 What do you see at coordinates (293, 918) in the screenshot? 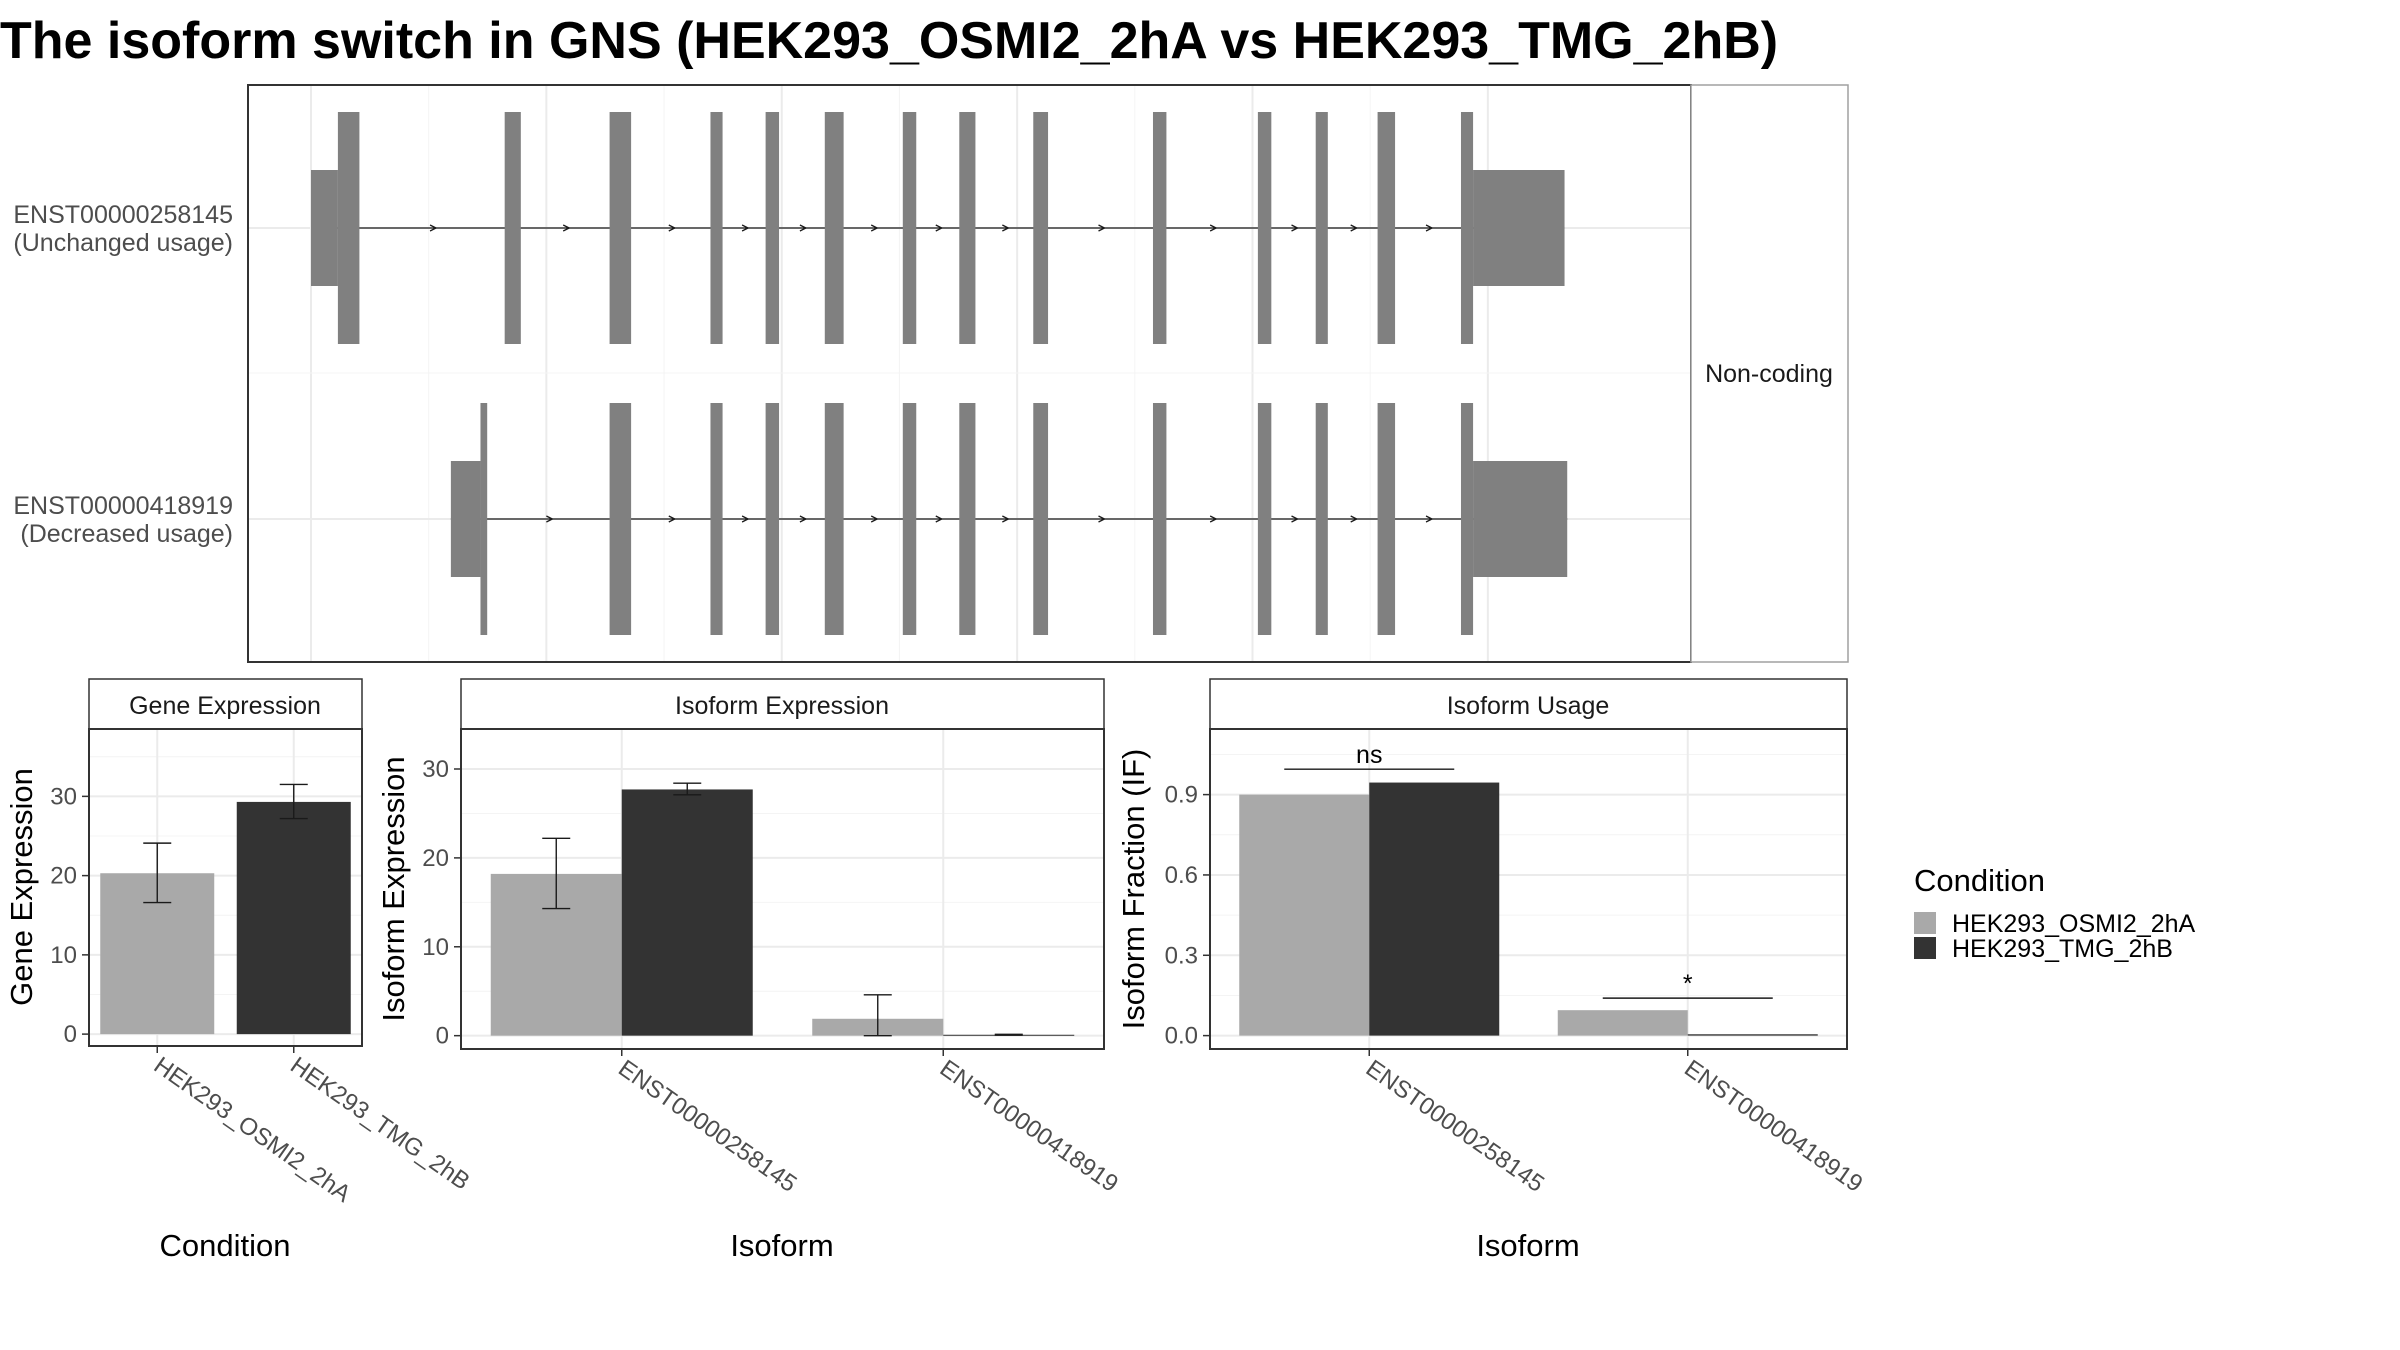
I see `gene-expression-bar` at bounding box center [293, 918].